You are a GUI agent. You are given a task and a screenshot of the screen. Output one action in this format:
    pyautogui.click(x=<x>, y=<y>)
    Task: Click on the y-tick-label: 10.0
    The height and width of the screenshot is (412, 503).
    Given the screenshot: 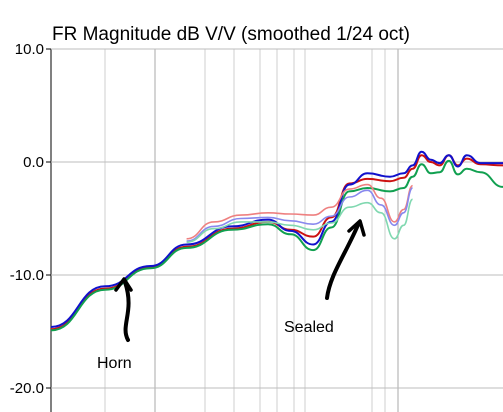 What is the action you would take?
    pyautogui.click(x=29, y=49)
    